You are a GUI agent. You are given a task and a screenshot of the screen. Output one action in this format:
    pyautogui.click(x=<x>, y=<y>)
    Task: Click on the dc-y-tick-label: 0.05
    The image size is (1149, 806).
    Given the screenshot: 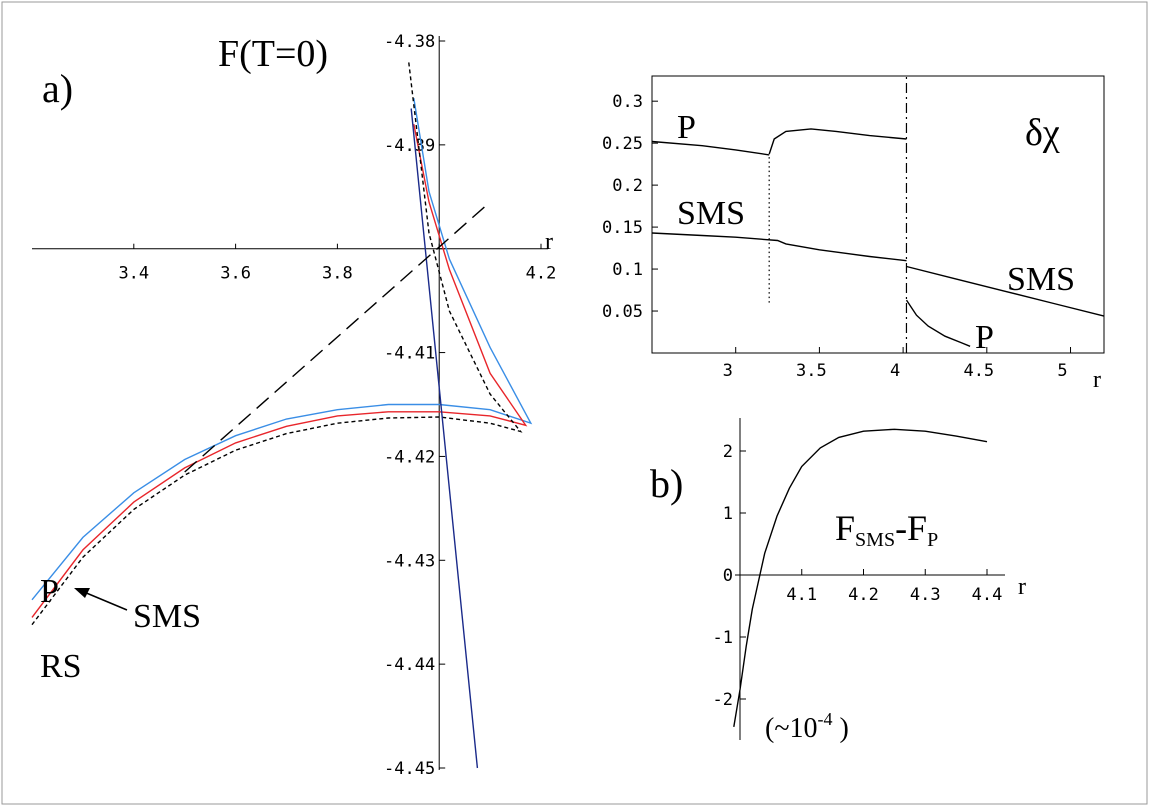 What is the action you would take?
    pyautogui.click(x=622, y=312)
    